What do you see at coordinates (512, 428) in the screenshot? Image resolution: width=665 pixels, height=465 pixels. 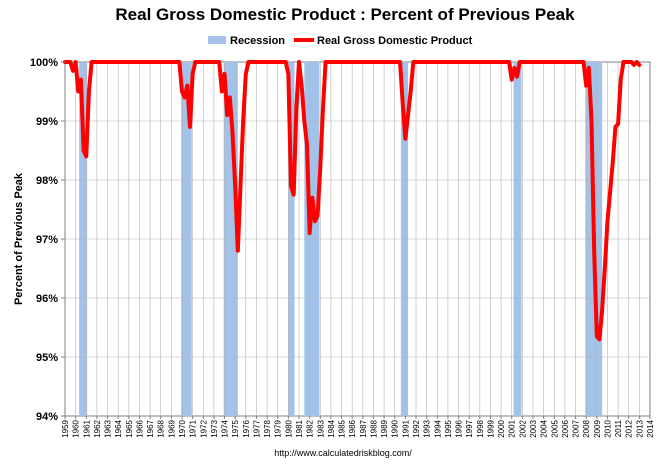 I see `x-tick-label: 2001` at bounding box center [512, 428].